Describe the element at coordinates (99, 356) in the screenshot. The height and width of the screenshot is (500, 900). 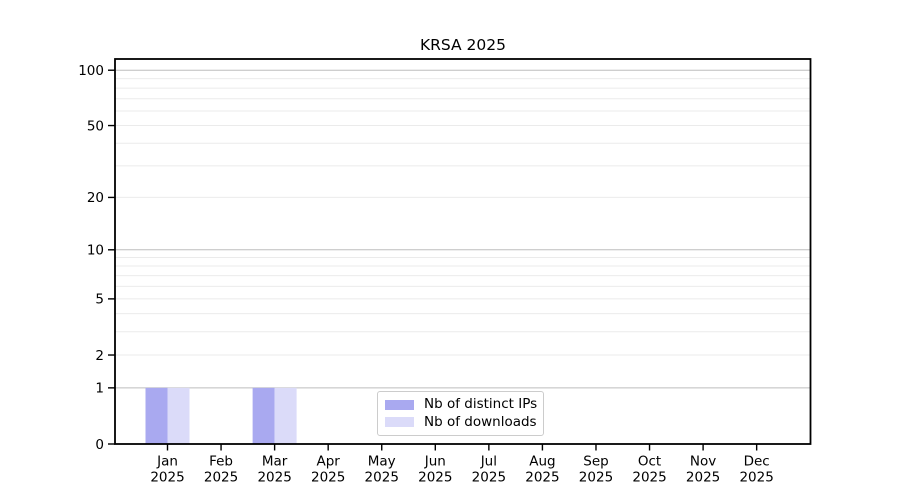
I see `y-tick-label-2: 2` at that location.